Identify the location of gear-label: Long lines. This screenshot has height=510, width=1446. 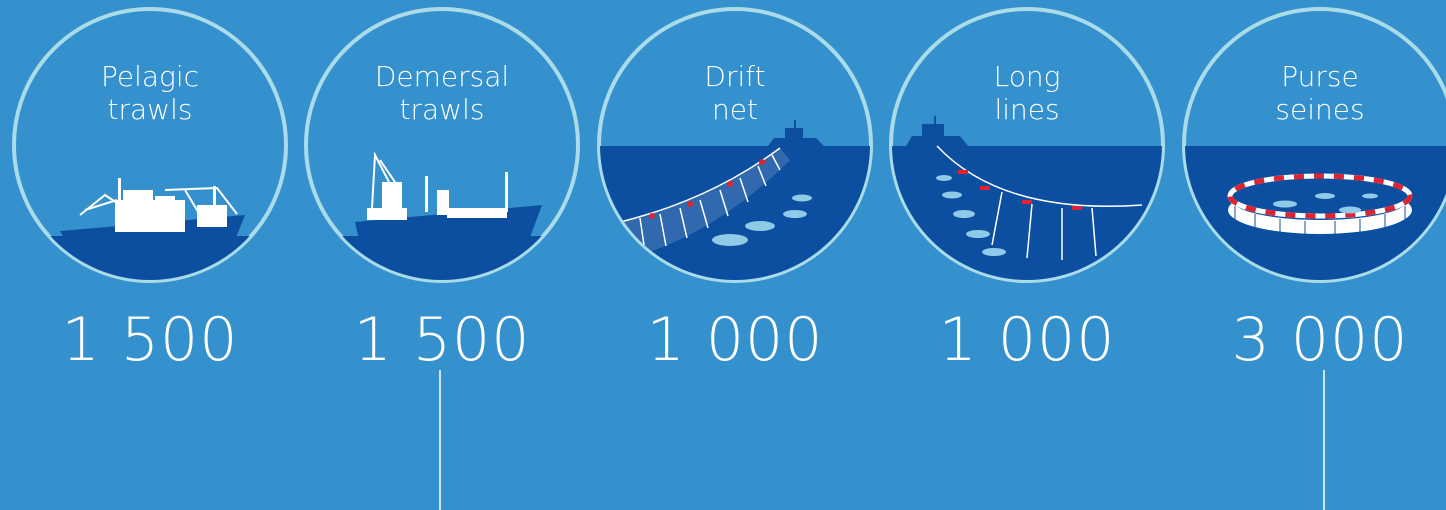
(1027, 93).